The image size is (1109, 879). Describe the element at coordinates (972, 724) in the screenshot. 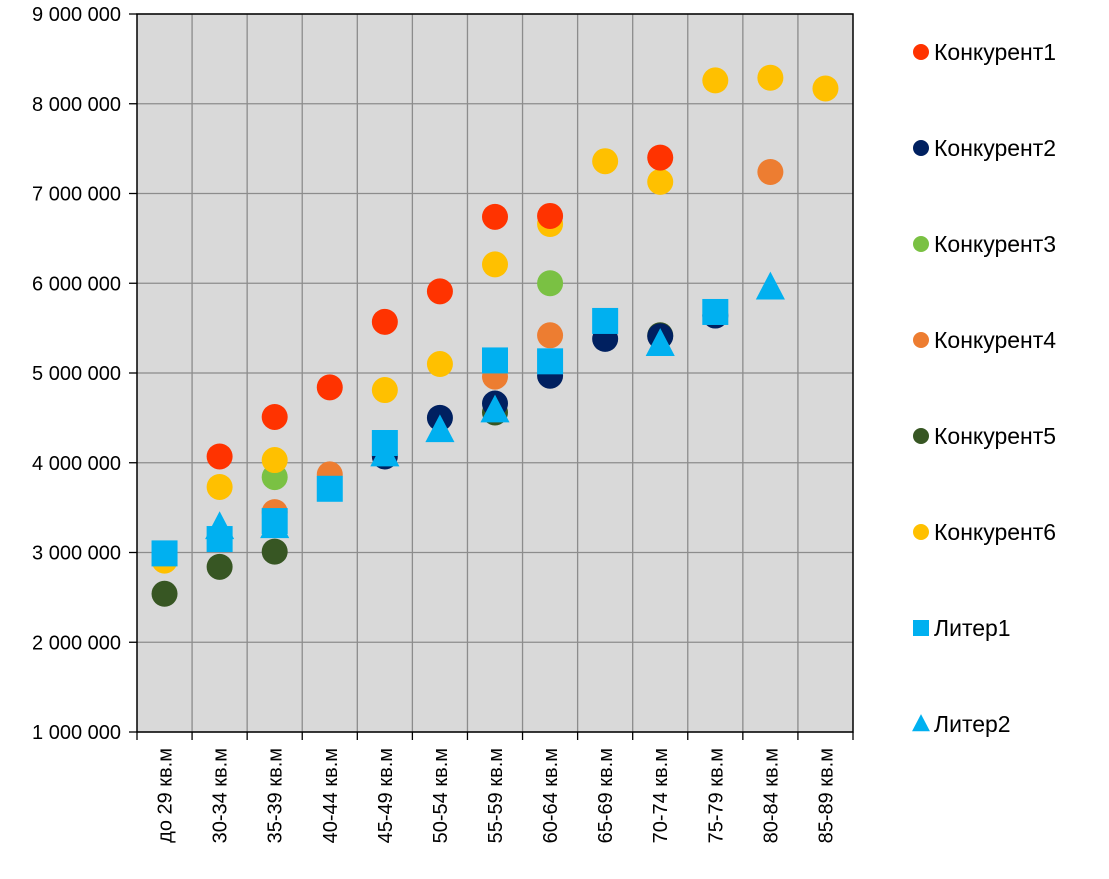

I see `legend-label: Литер2` at that location.